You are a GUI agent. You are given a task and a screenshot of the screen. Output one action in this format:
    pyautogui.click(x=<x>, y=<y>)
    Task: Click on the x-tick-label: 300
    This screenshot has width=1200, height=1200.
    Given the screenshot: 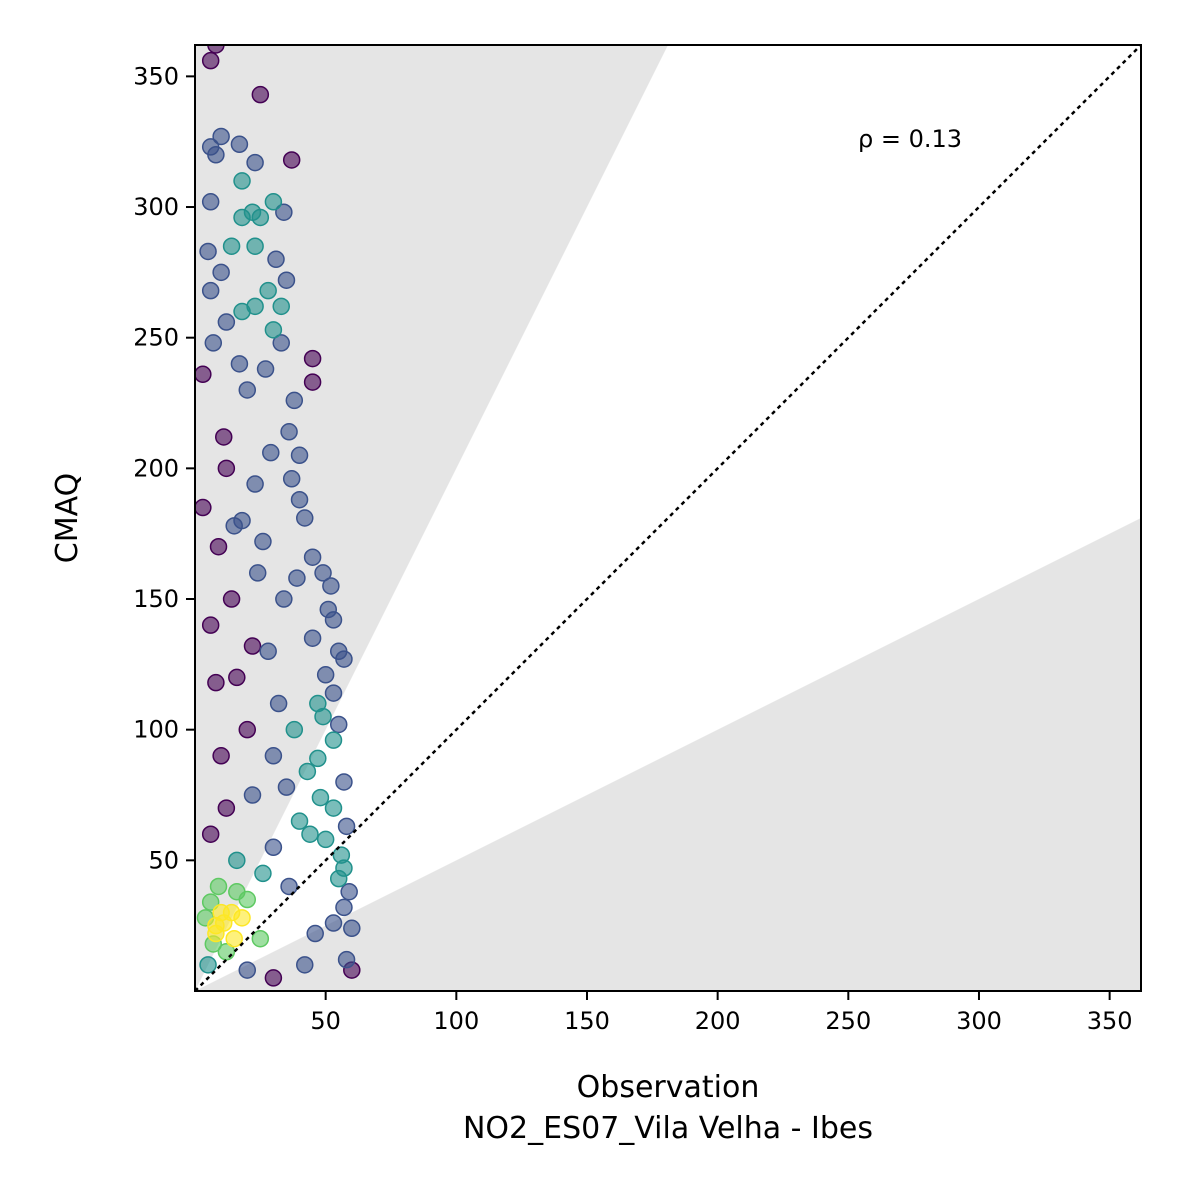 What is the action you would take?
    pyautogui.click(x=979, y=1021)
    